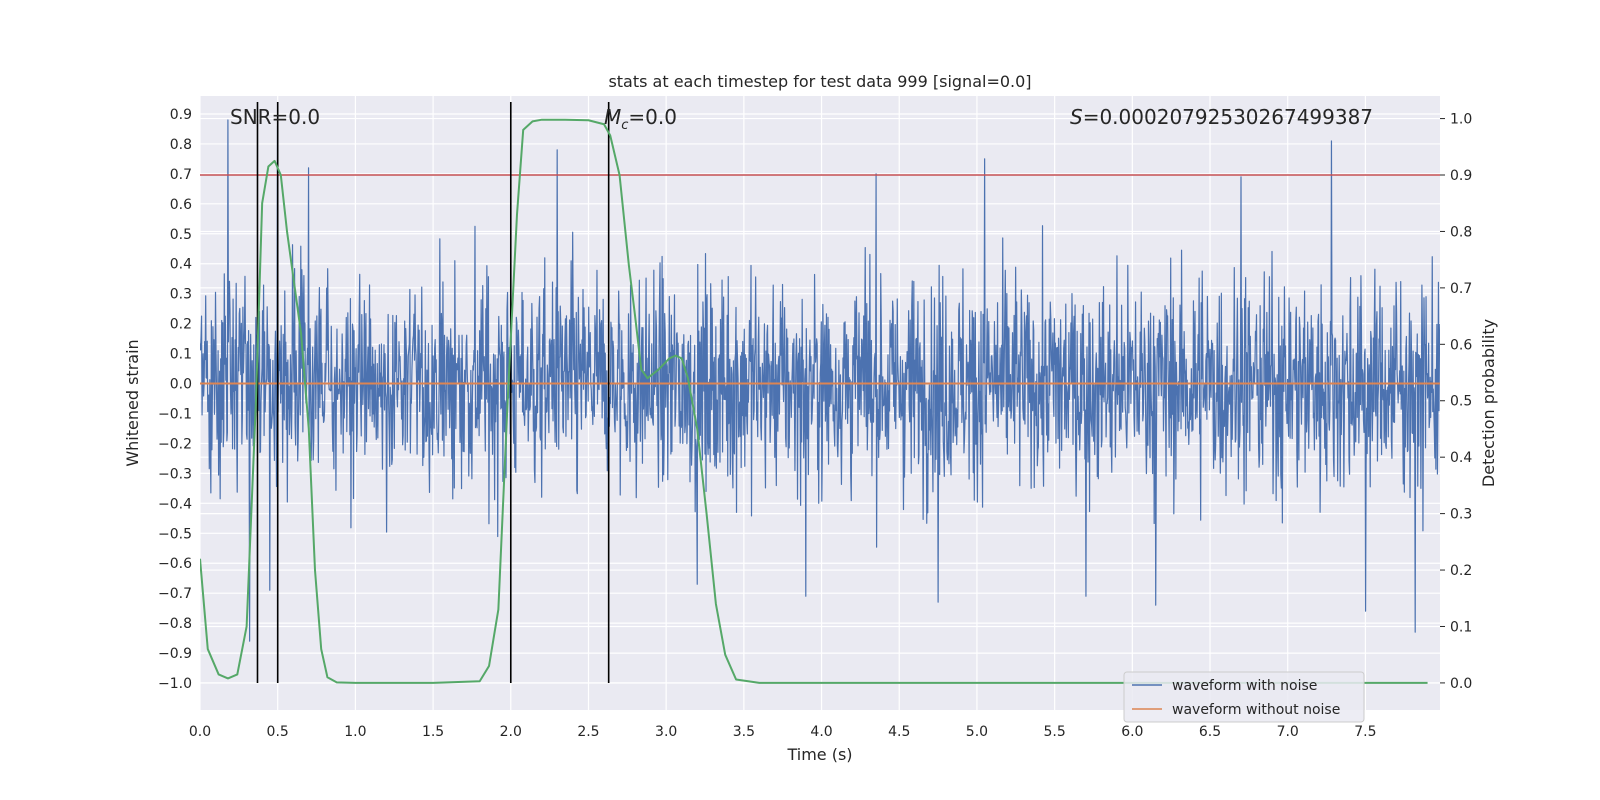  What do you see at coordinates (744, 732) in the screenshot?
I see `x-tick-label: 3.5` at bounding box center [744, 732].